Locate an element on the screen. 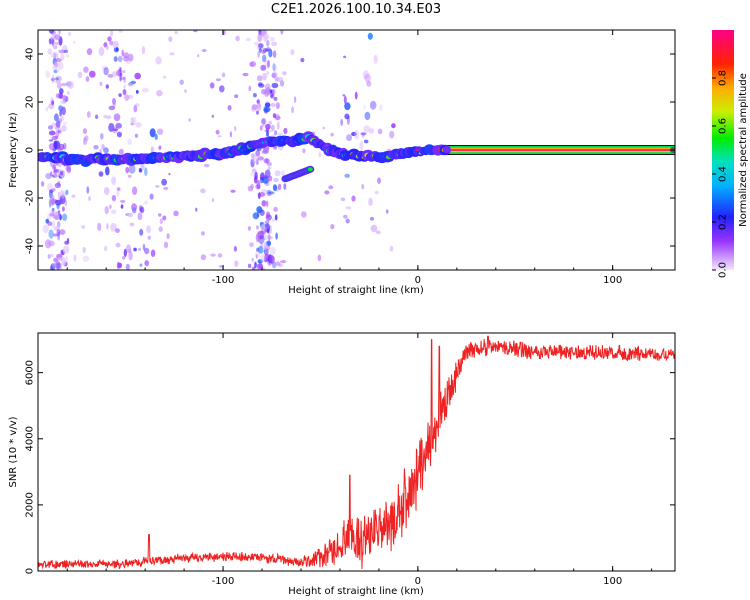 The width and height of the screenshot is (750, 600). y-tick-label: 0 is located at coordinates (30, 150).